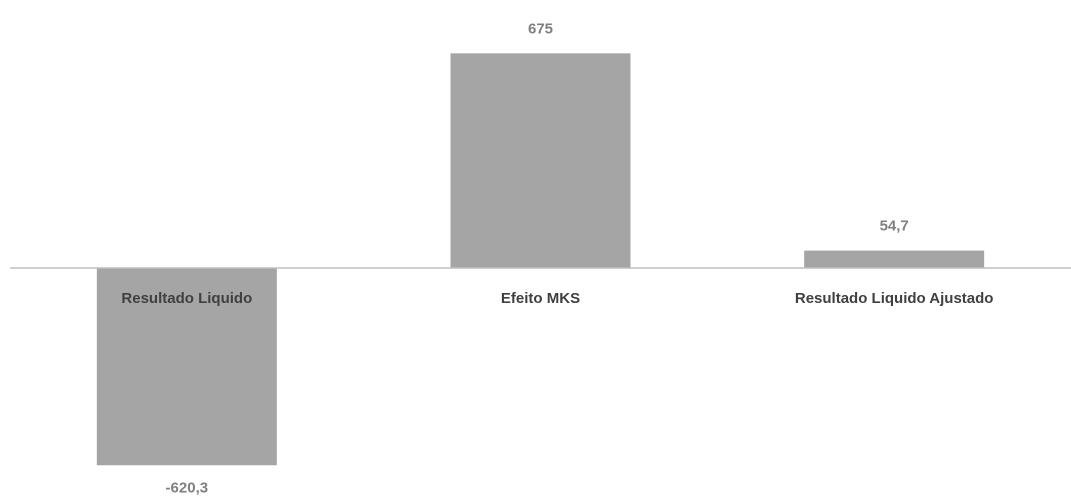 The height and width of the screenshot is (503, 1071). Describe the element at coordinates (894, 298) in the screenshot. I see `category-label-resultado-liquido-ajustado: Resultado Liquido Ajustado` at that location.